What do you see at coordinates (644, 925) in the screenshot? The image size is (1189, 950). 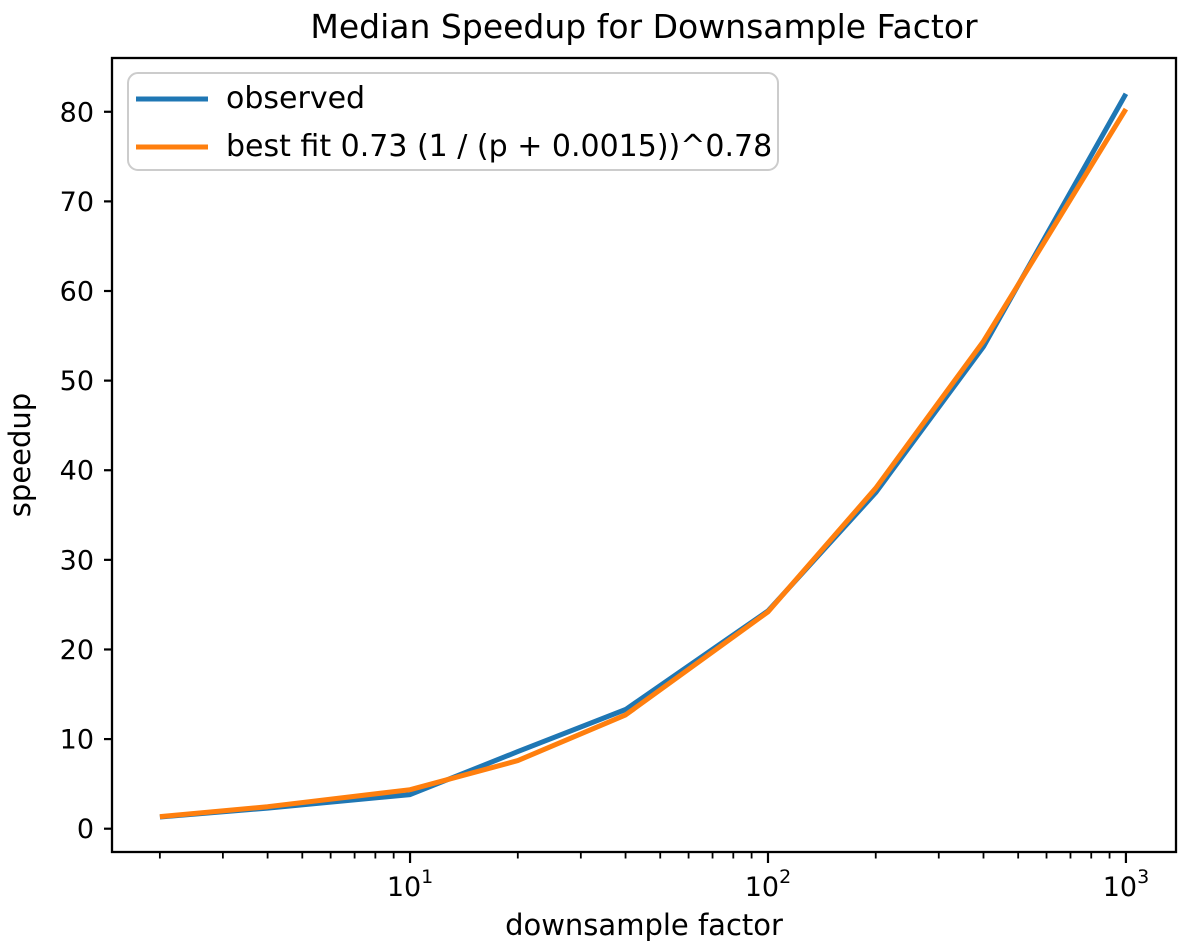 I see `x-axis-label: downsample factor` at bounding box center [644, 925].